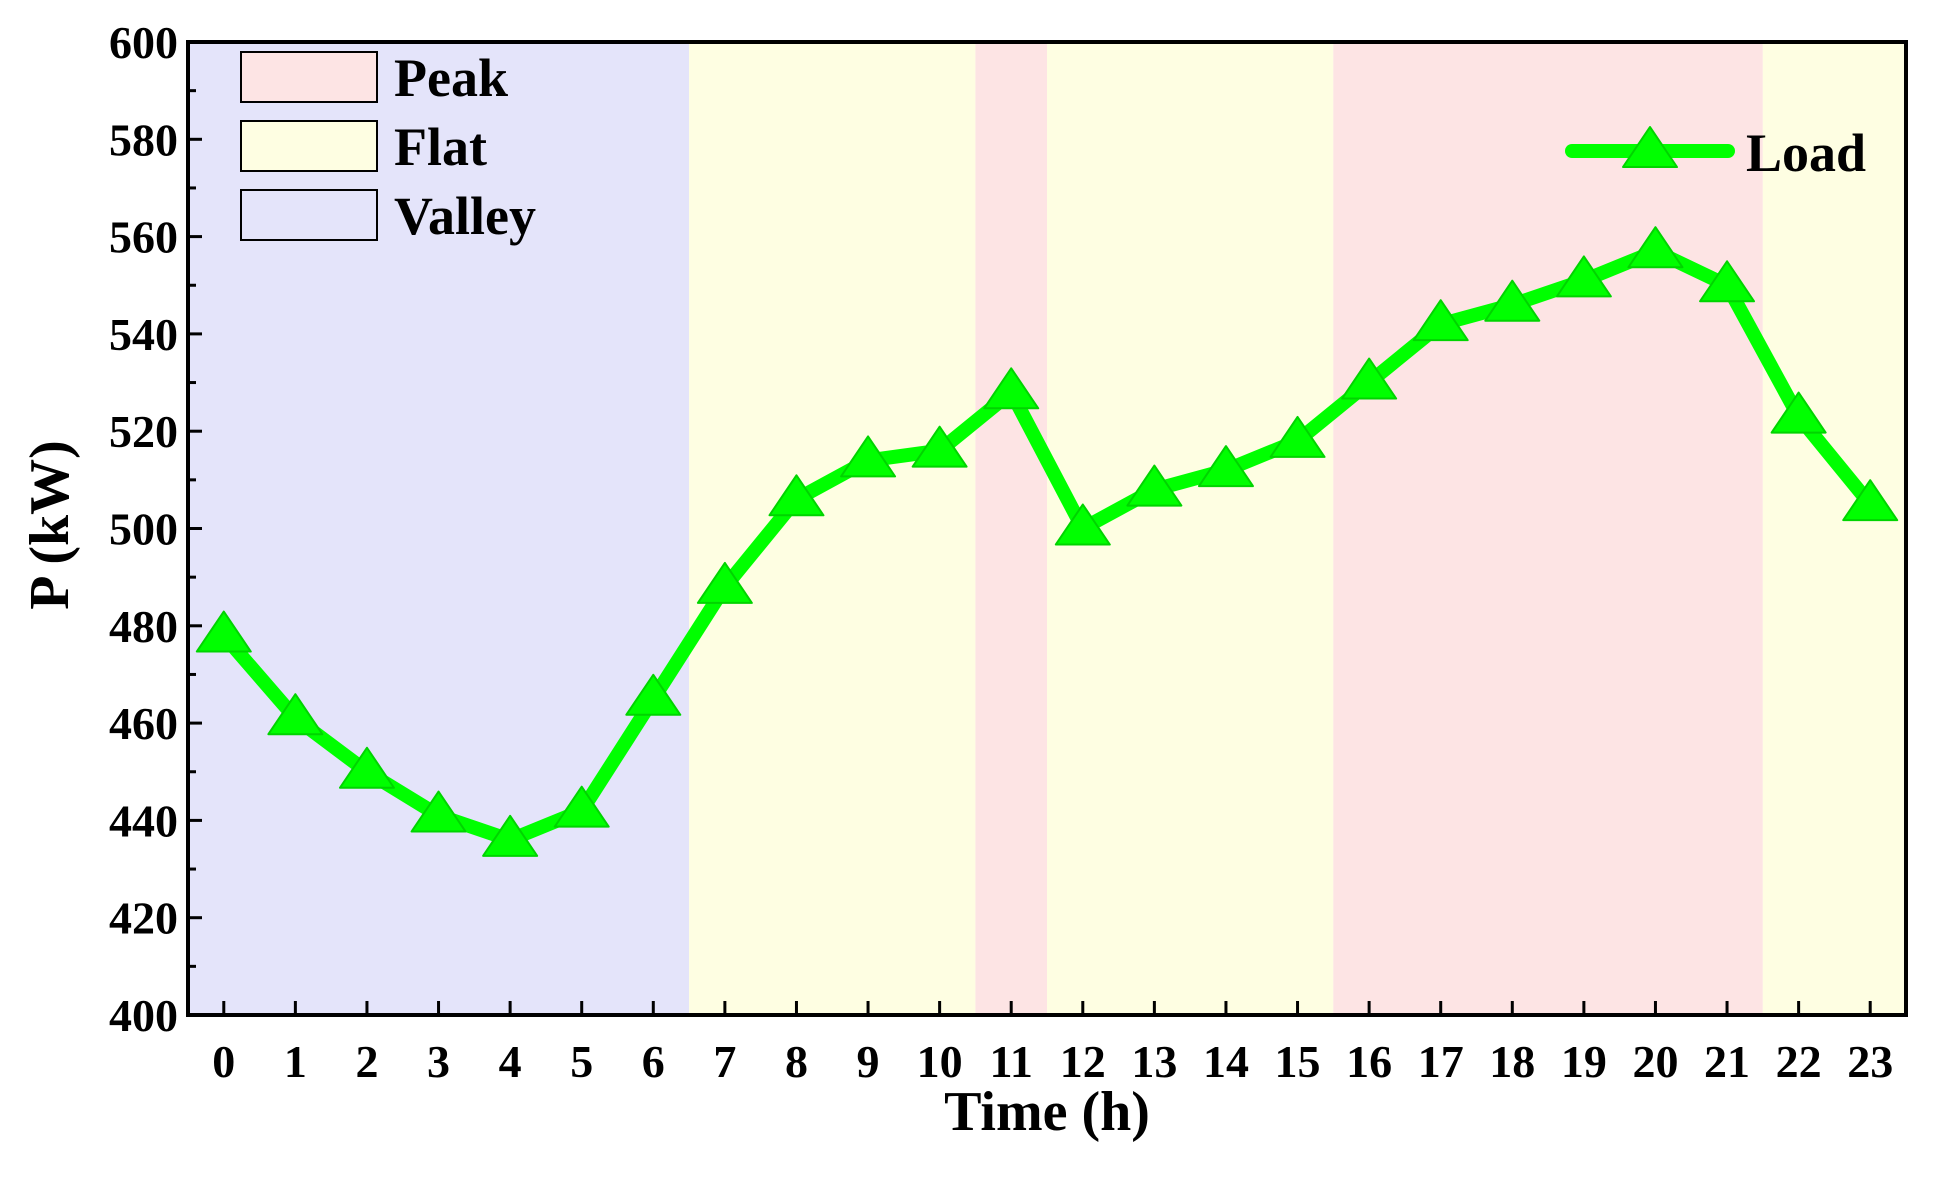  Describe the element at coordinates (868, 1061) in the screenshot. I see `x-tick-label: 9` at that location.